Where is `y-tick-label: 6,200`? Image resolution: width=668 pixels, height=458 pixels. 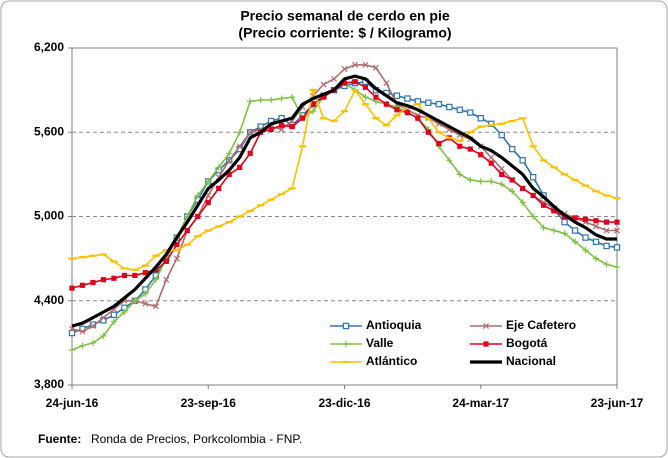 y-tick-label: 6,200 is located at coordinates (49, 47).